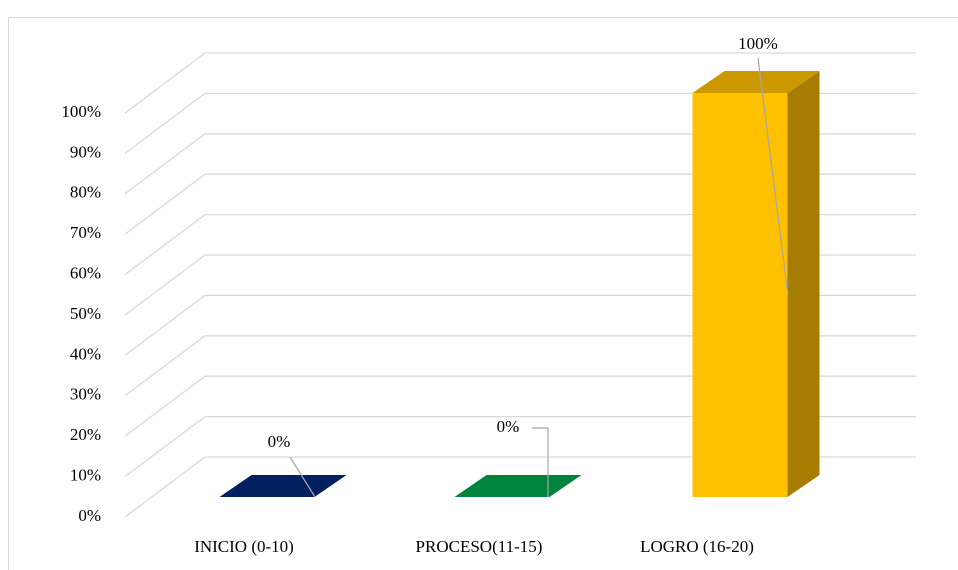 This screenshot has height=570, width=958. Describe the element at coordinates (85, 273) in the screenshot. I see `y-tick-label: 60%` at that location.